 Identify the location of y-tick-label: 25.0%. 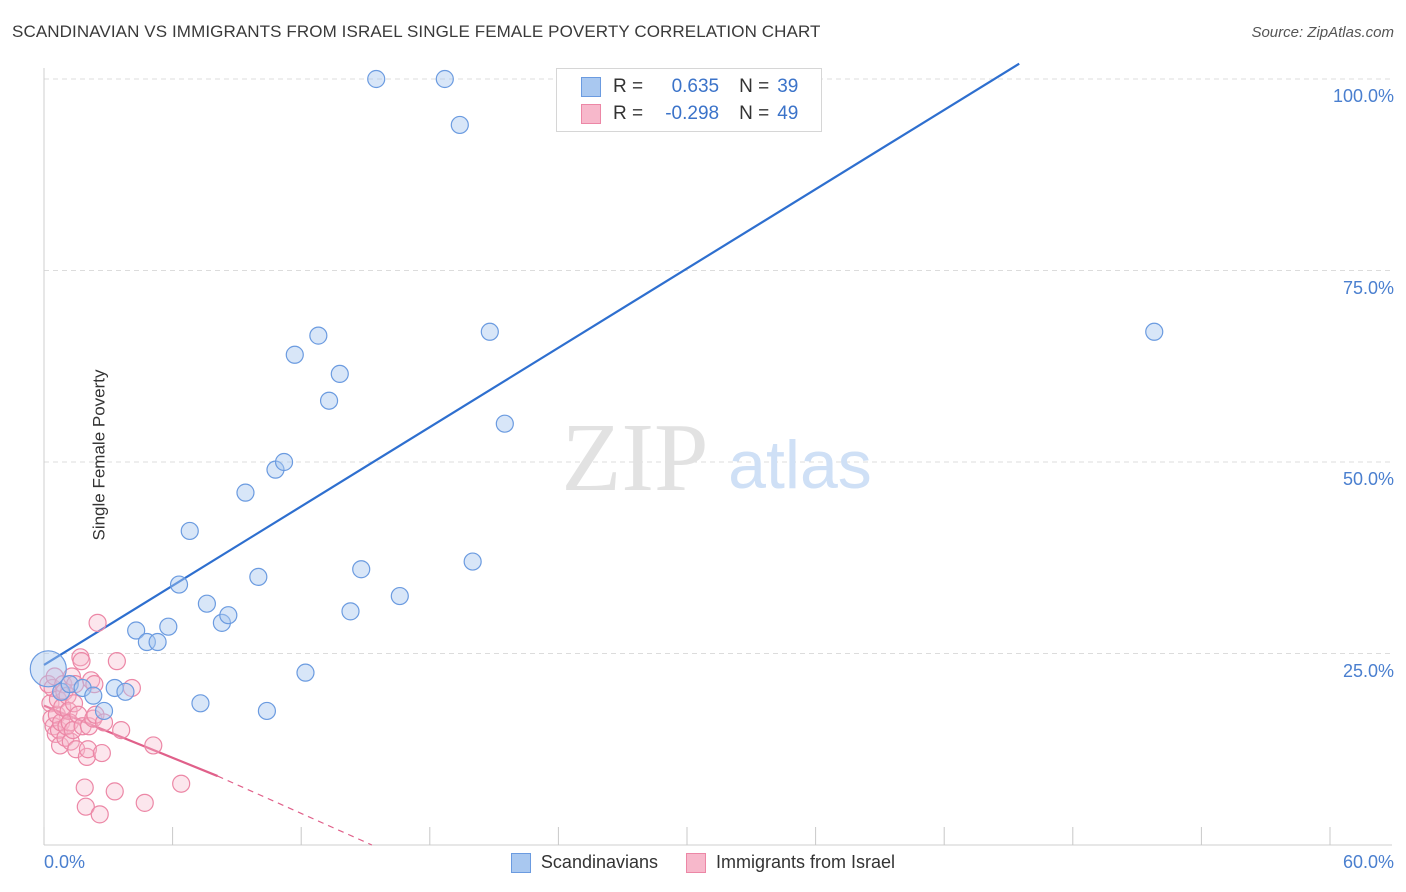
(1368, 670).